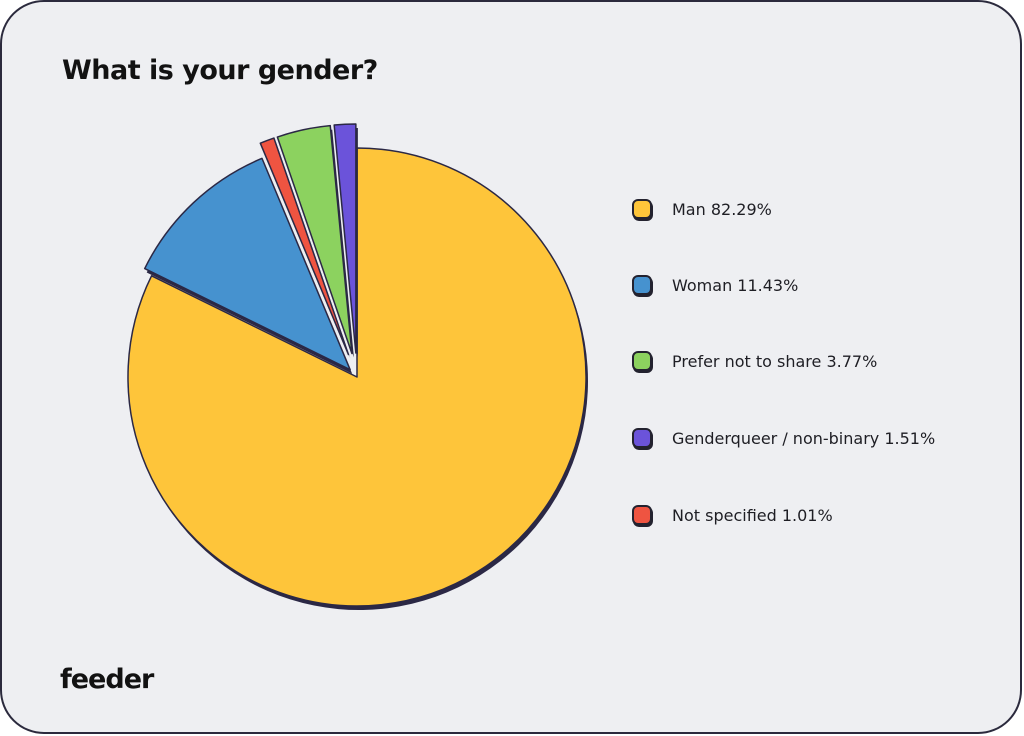 Image resolution: width=1024 pixels, height=736 pixels. Describe the element at coordinates (107, 679) in the screenshot. I see `feeder-logo: feeder` at that location.